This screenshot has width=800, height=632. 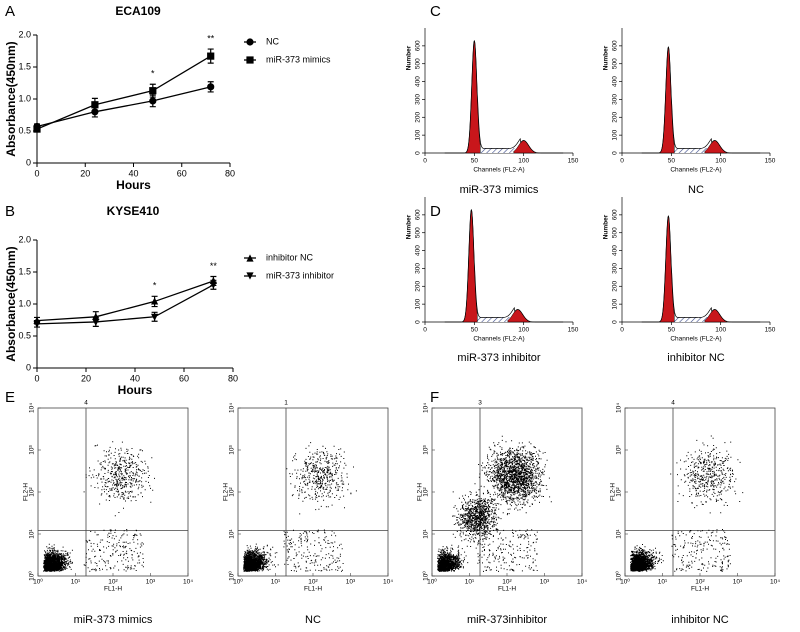 What do you see at coordinates (313, 582) in the screenshot?
I see `x-tick-label: 10²` at bounding box center [313, 582].